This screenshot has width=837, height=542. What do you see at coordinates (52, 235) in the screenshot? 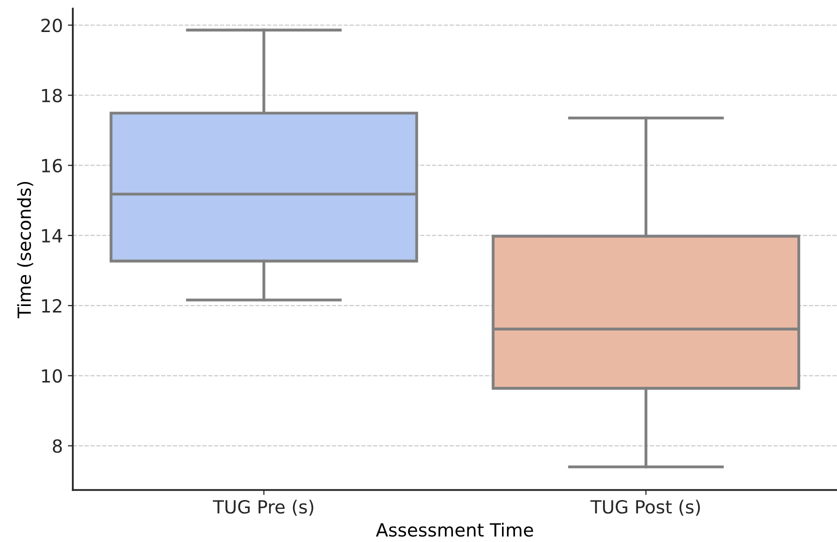
I see `y-tick-label: 14` at bounding box center [52, 235].